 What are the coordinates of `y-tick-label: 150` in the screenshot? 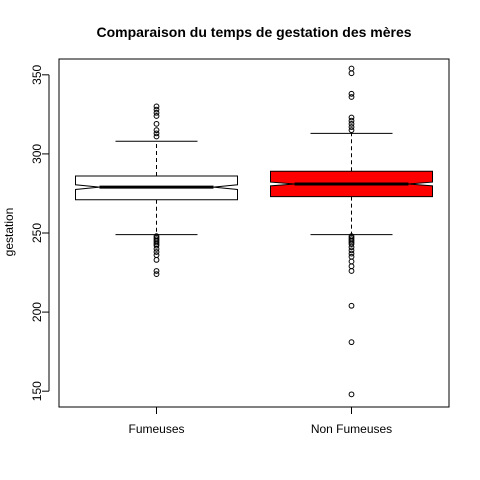 It's located at (37, 391).